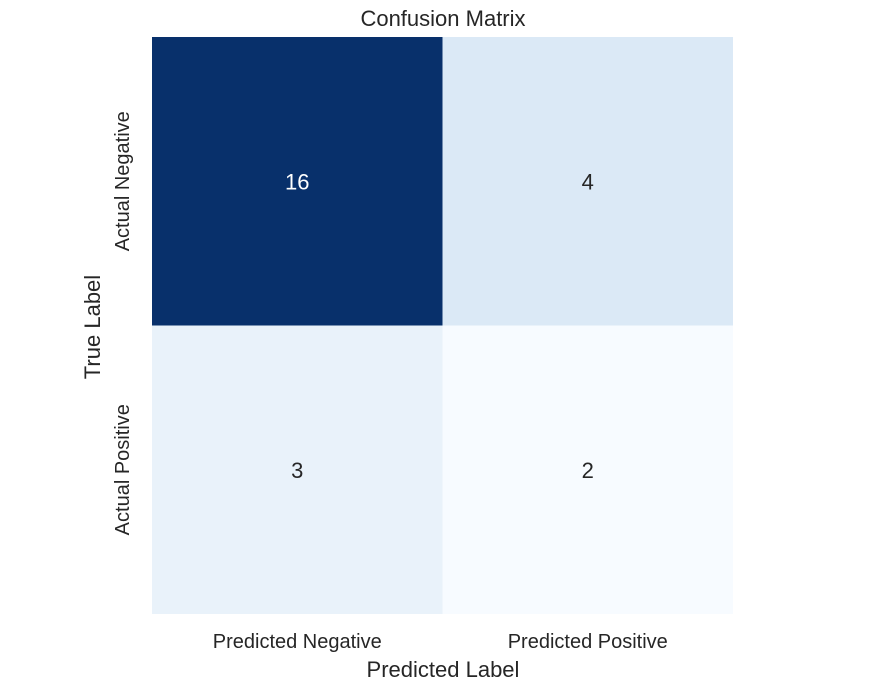  I want to click on cell-value-r0-c1: 4, so click(588, 181).